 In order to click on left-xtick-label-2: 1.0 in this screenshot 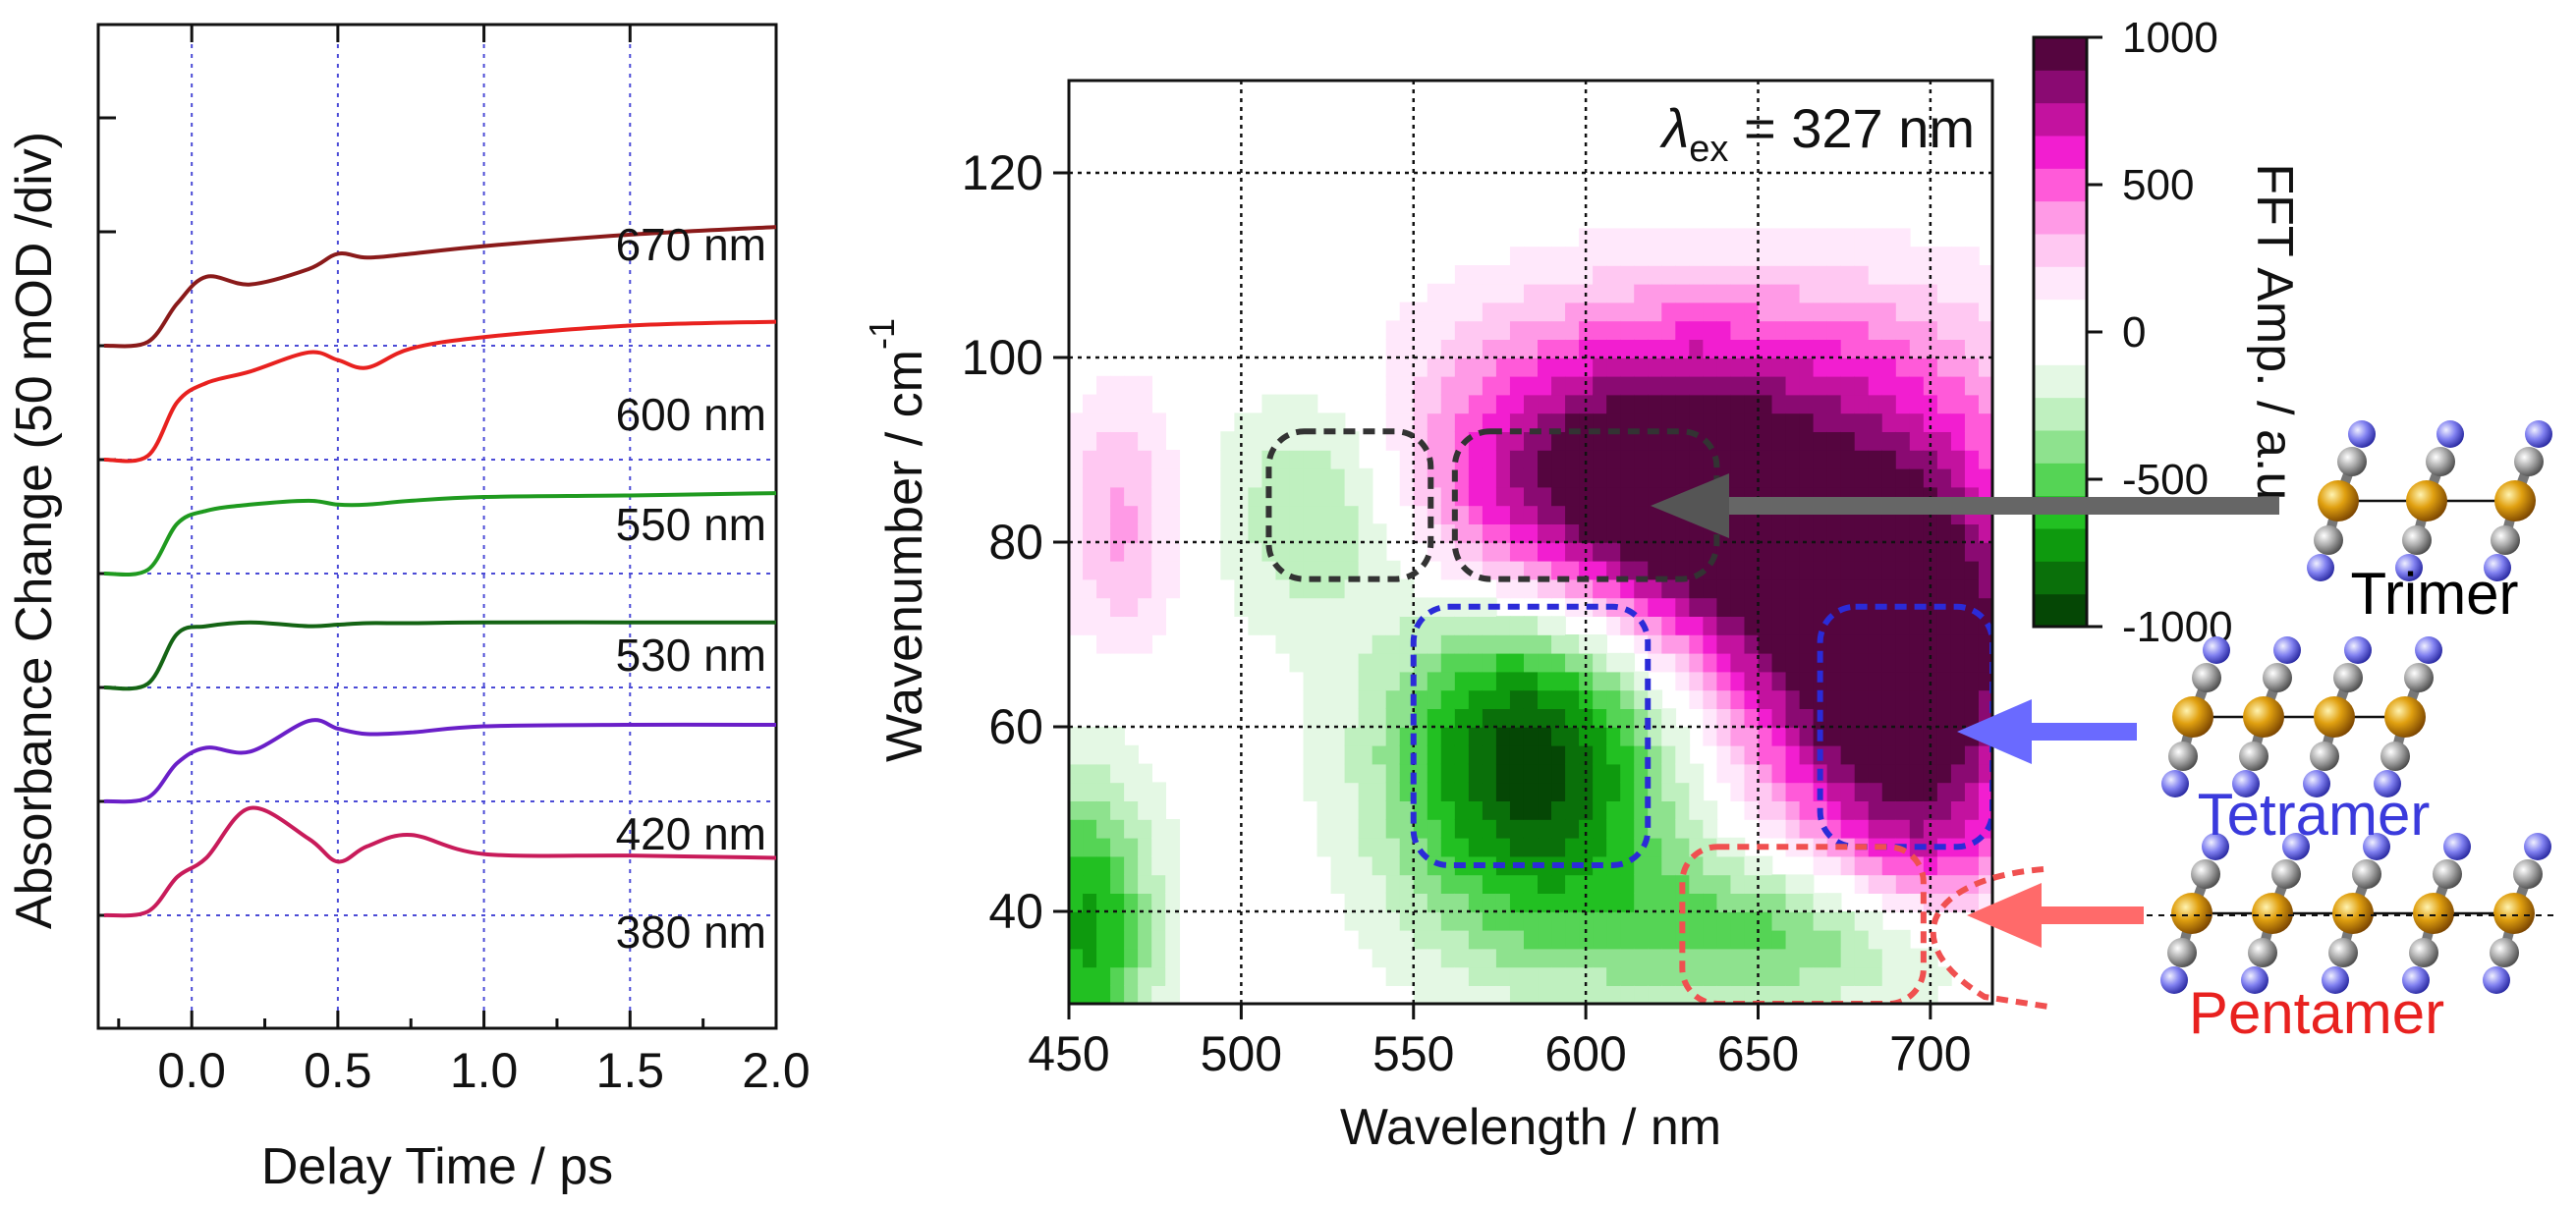, I will do `click(484, 1070)`.